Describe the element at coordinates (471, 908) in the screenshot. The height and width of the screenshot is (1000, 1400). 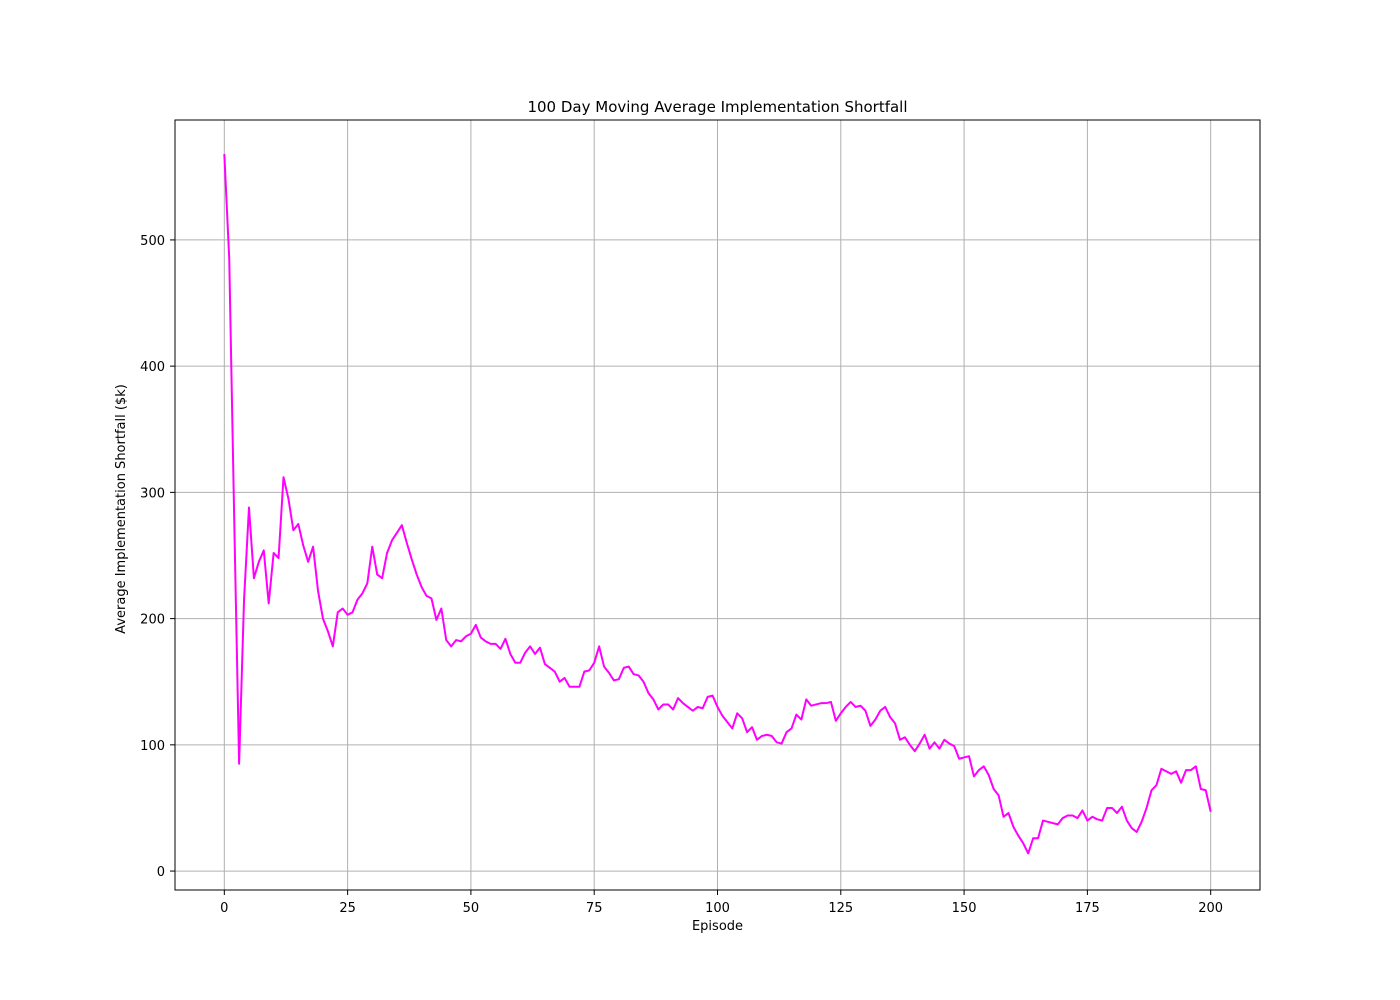
I see `x-tick-label: 50` at that location.